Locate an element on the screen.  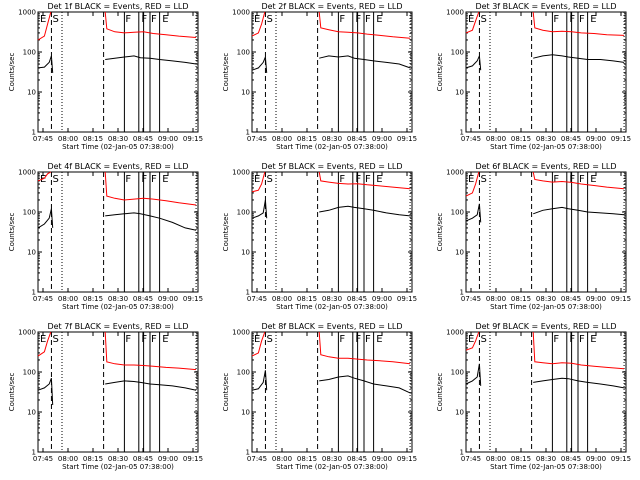
panel-title: Det 5f BLACK = Events, RED = LLD is located at coordinates (331, 166).